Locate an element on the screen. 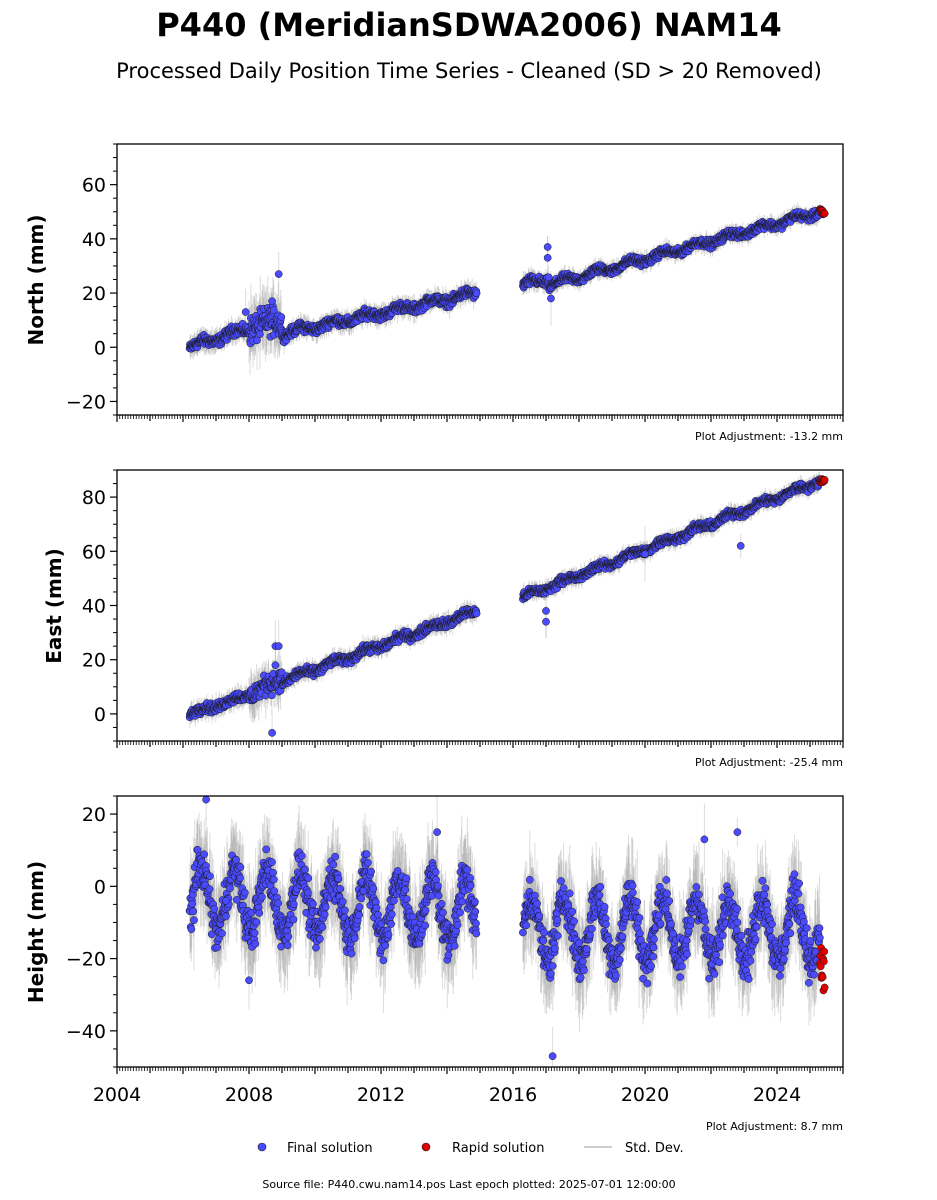  north-ytick-label: 0 is located at coordinates (100, 348).